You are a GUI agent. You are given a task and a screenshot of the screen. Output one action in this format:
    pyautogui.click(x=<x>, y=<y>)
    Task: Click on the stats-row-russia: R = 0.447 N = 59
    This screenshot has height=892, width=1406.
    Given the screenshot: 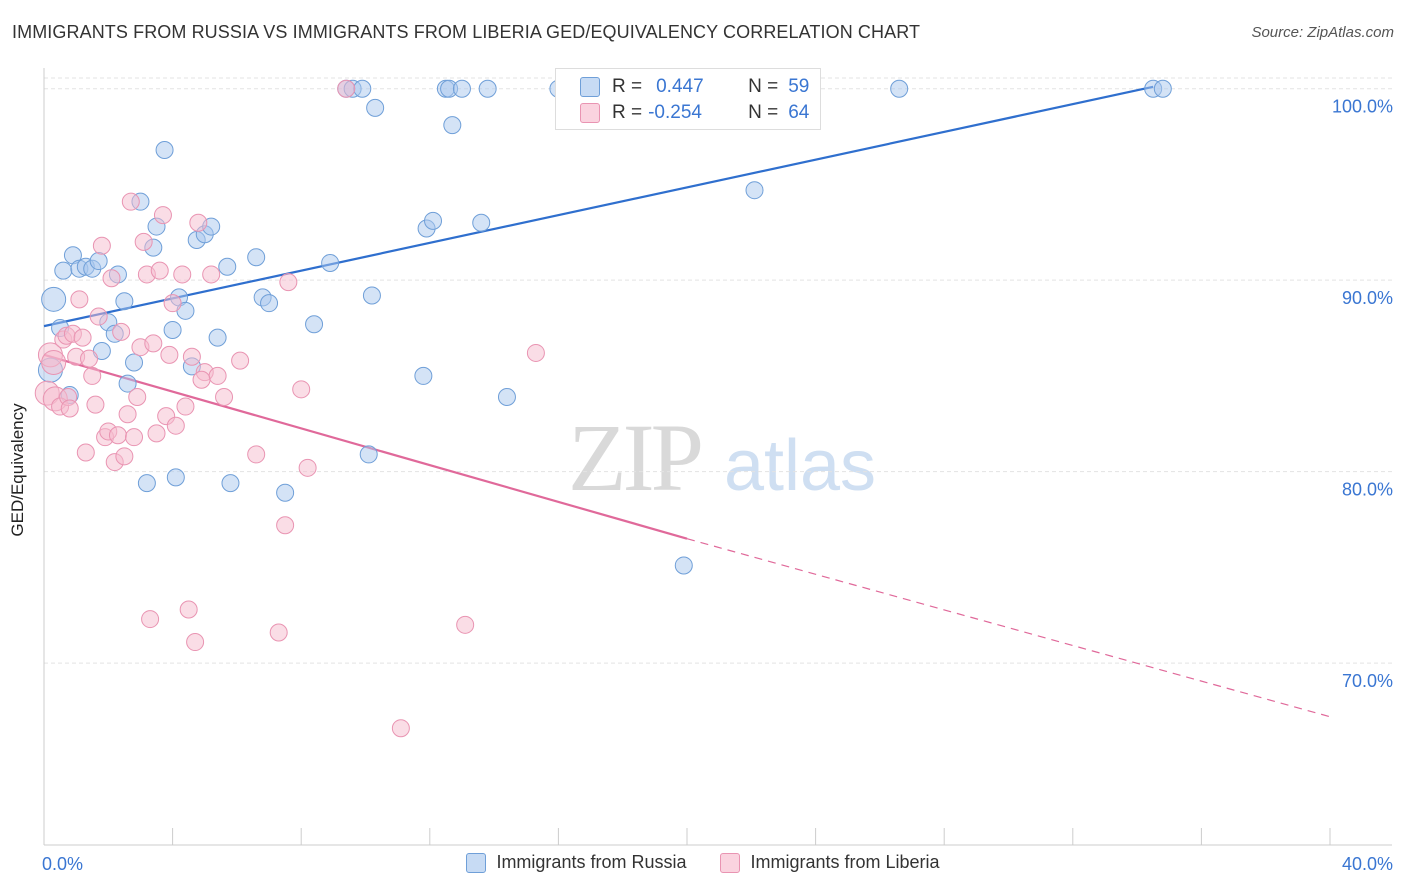 What is the action you would take?
    pyautogui.click(x=694, y=87)
    